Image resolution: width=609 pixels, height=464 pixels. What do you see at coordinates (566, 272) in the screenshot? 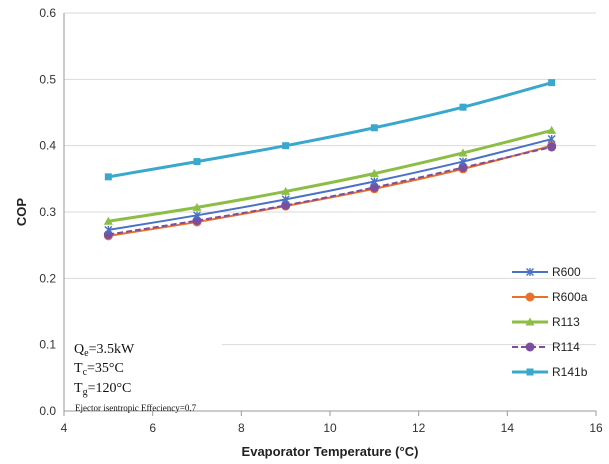
I see `legend-label-r600: R600` at bounding box center [566, 272].